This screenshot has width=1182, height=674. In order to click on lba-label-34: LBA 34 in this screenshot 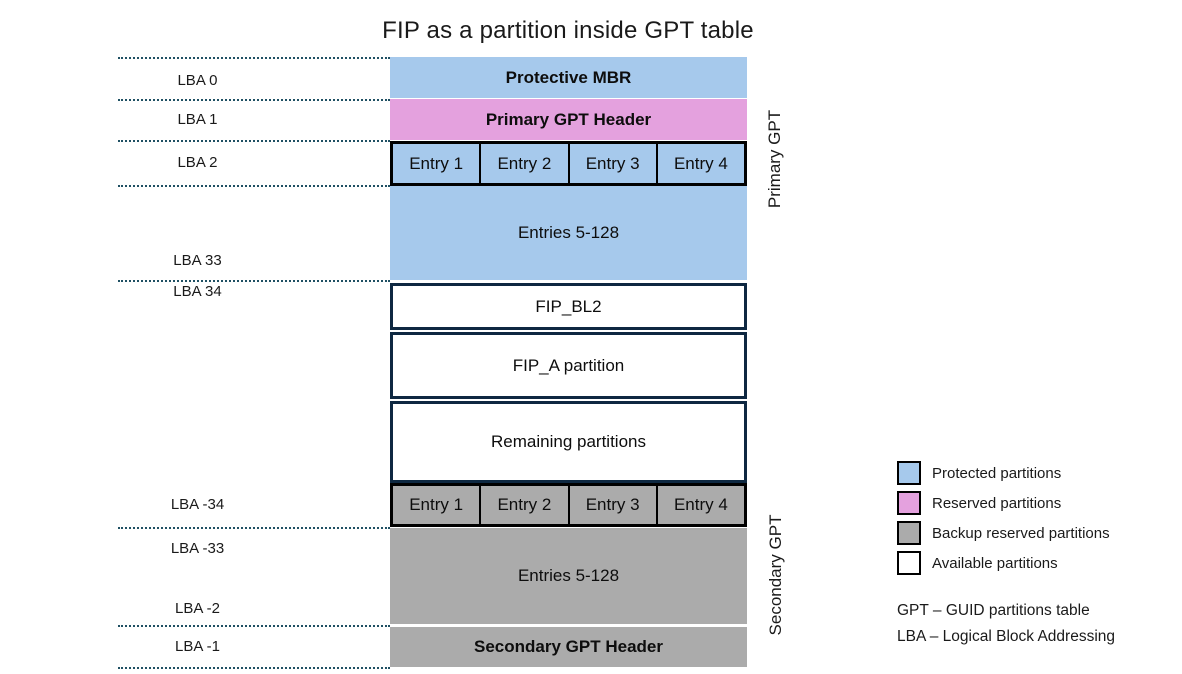, I will do `click(197, 291)`.